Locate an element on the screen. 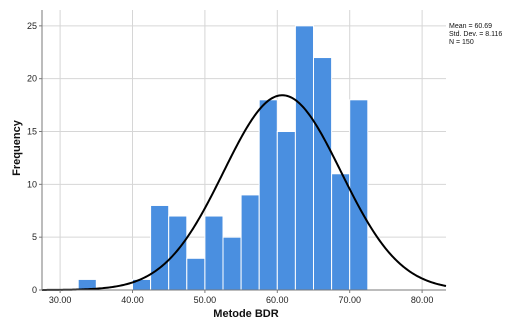 The width and height of the screenshot is (505, 322). y-tick-label: 0 is located at coordinates (34, 290).